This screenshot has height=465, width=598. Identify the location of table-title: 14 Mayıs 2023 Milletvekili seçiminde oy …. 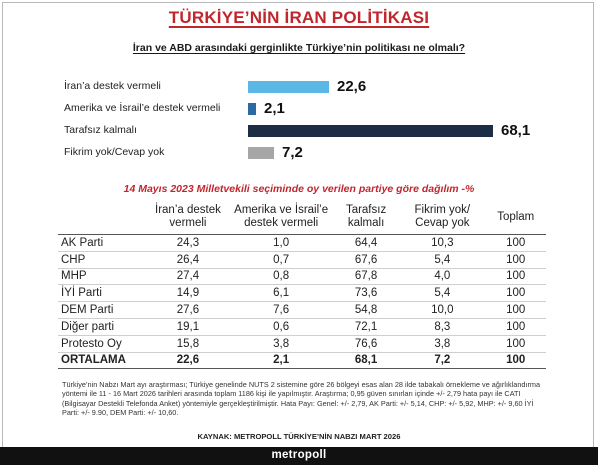
(299, 189).